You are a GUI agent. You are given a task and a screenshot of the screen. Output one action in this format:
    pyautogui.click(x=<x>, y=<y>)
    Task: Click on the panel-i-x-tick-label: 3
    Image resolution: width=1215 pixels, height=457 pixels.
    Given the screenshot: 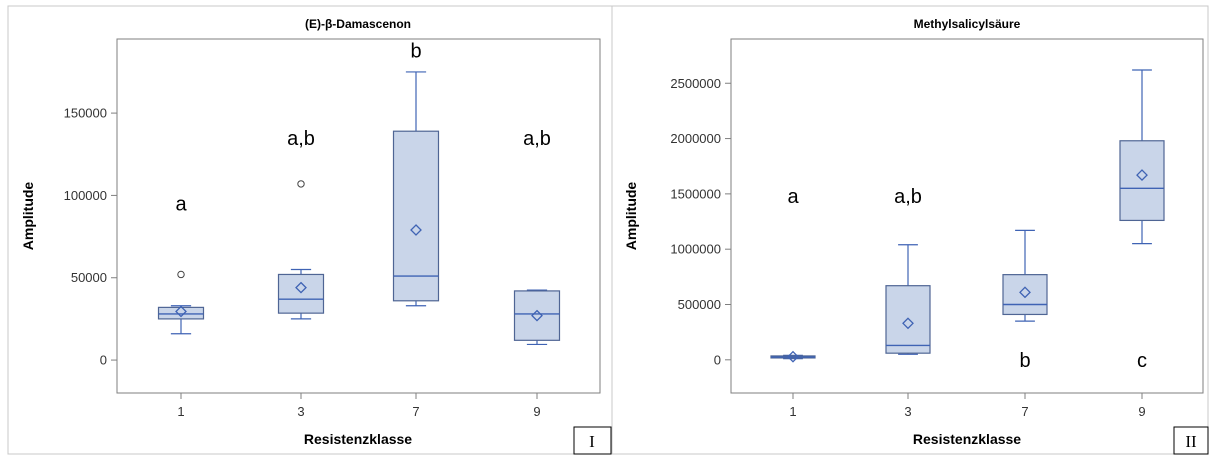 What is the action you would take?
    pyautogui.click(x=300, y=411)
    